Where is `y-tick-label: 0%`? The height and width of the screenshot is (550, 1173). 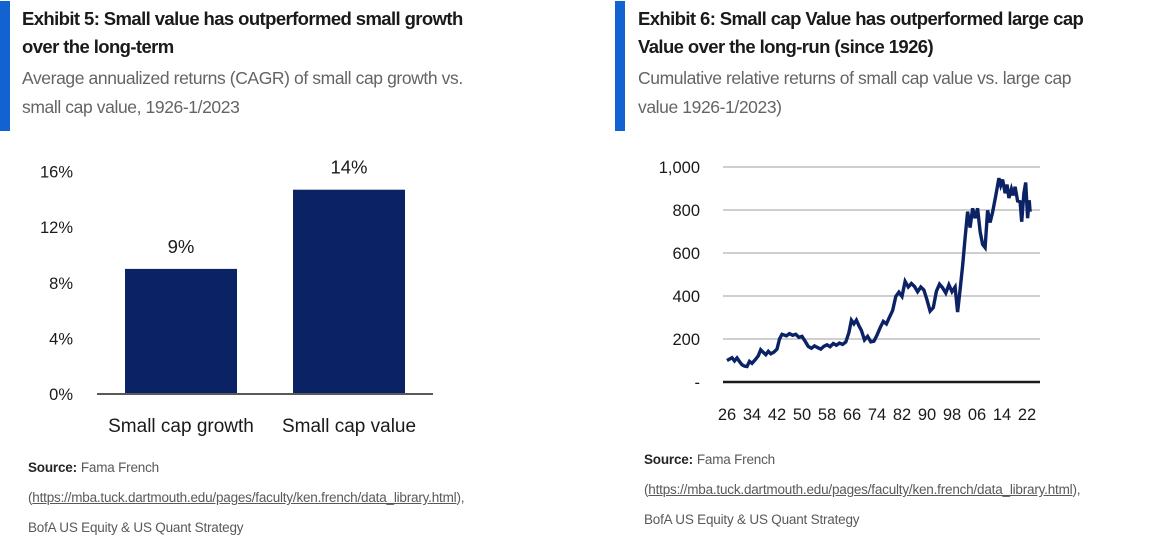 y-tick-label: 0% is located at coordinates (61, 395).